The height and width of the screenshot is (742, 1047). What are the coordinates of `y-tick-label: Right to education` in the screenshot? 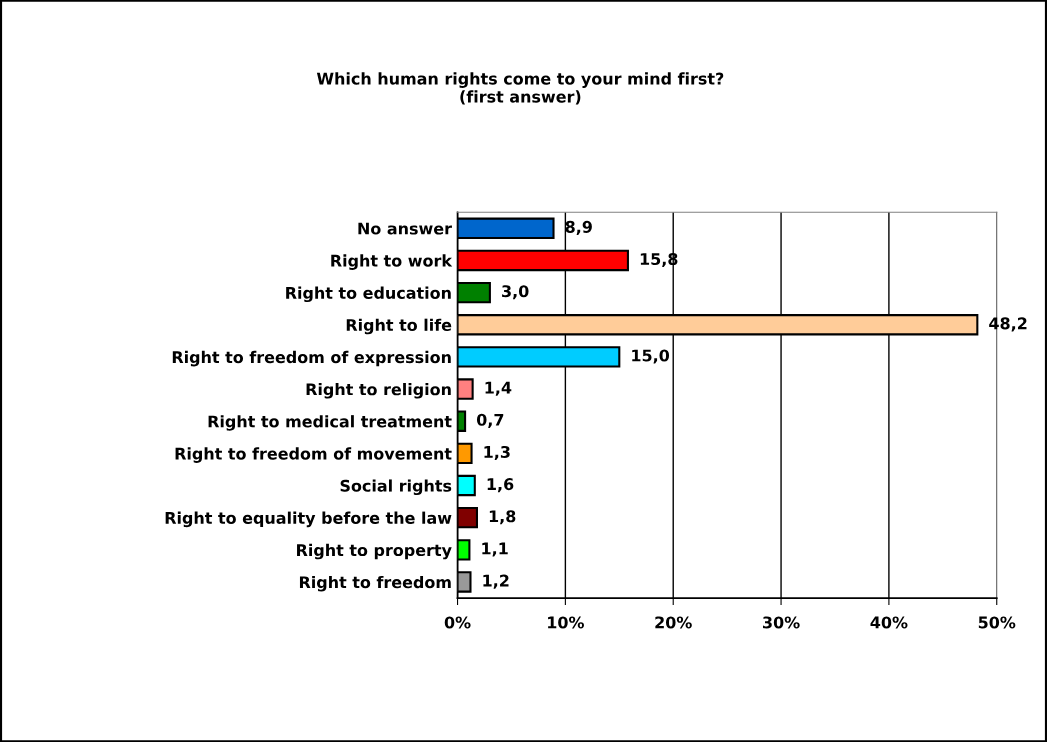 It's located at (368, 294).